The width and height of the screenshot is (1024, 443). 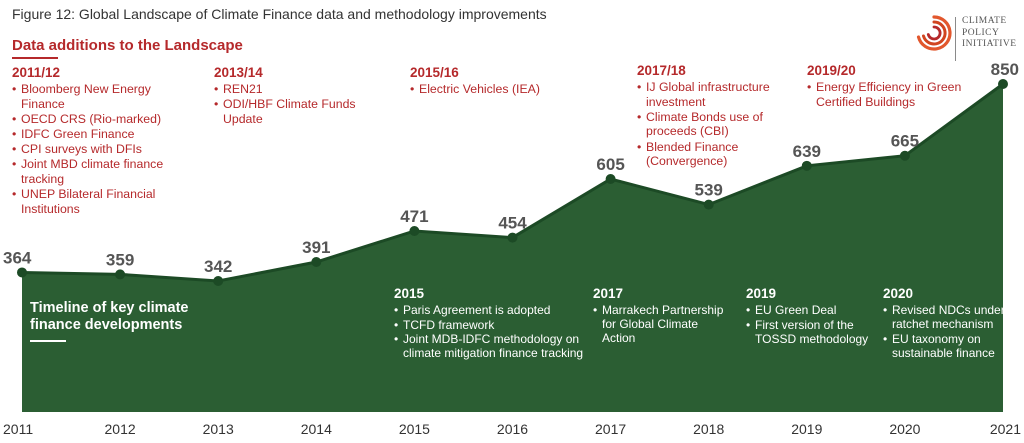 What do you see at coordinates (104, 149) in the screenshot?
I see `addition-item: CPI surveys with DFIs` at bounding box center [104, 149].